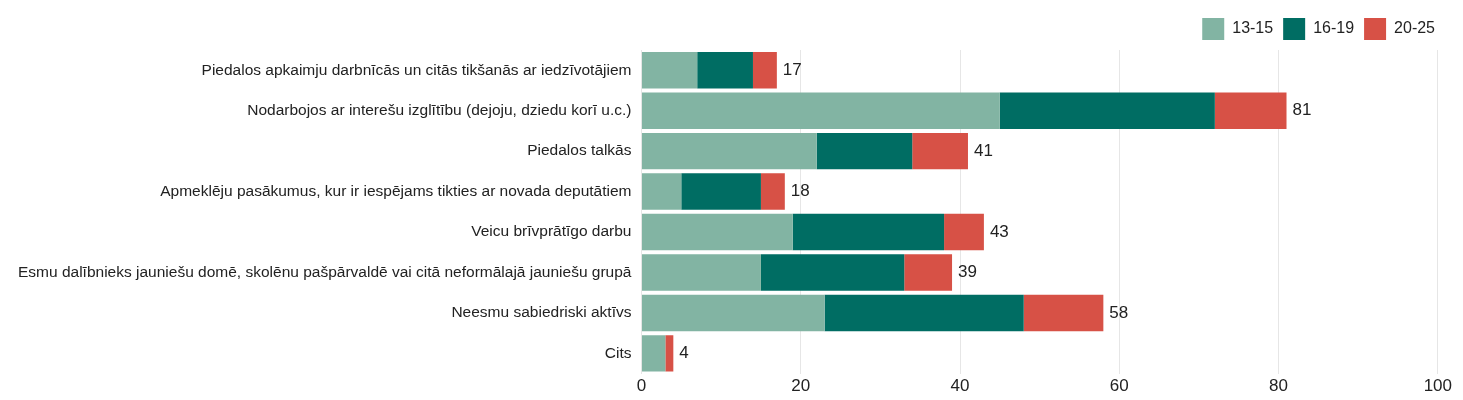 The image size is (1463, 400). I want to click on legend-label: 20-25, so click(1415, 28).